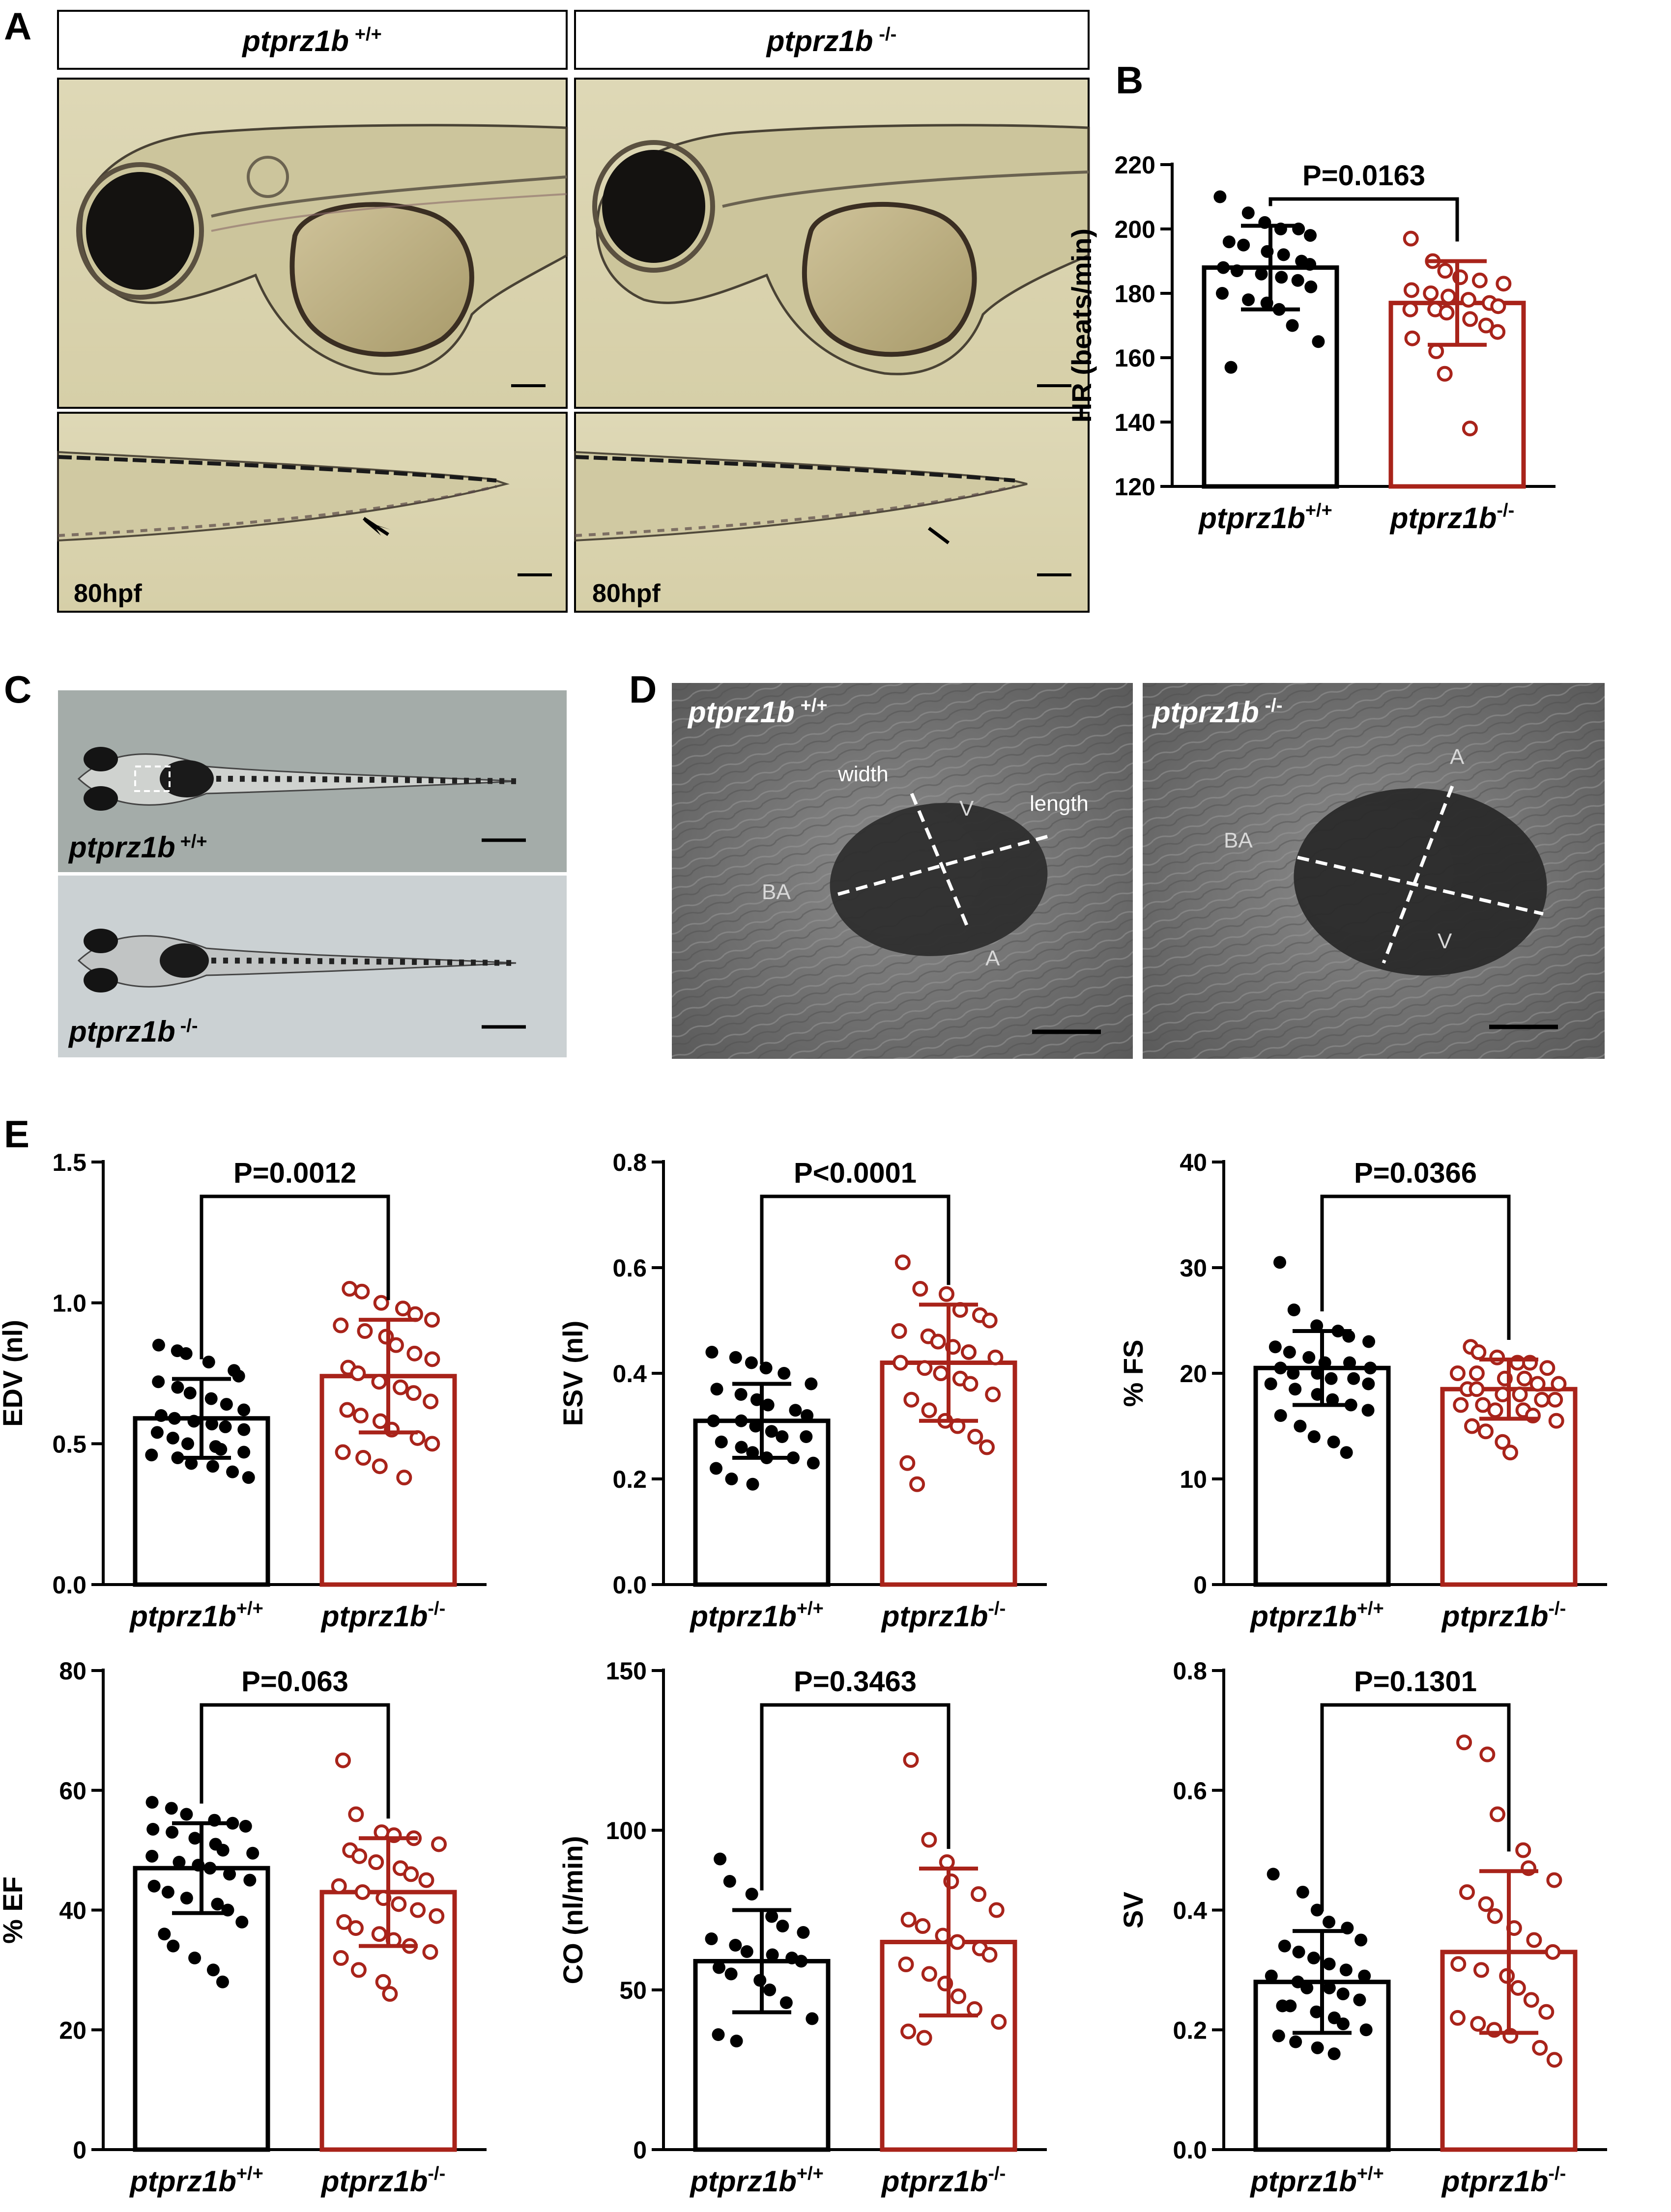  What do you see at coordinates (863, 774) in the screenshot?
I see `wt-width-label: width` at bounding box center [863, 774].